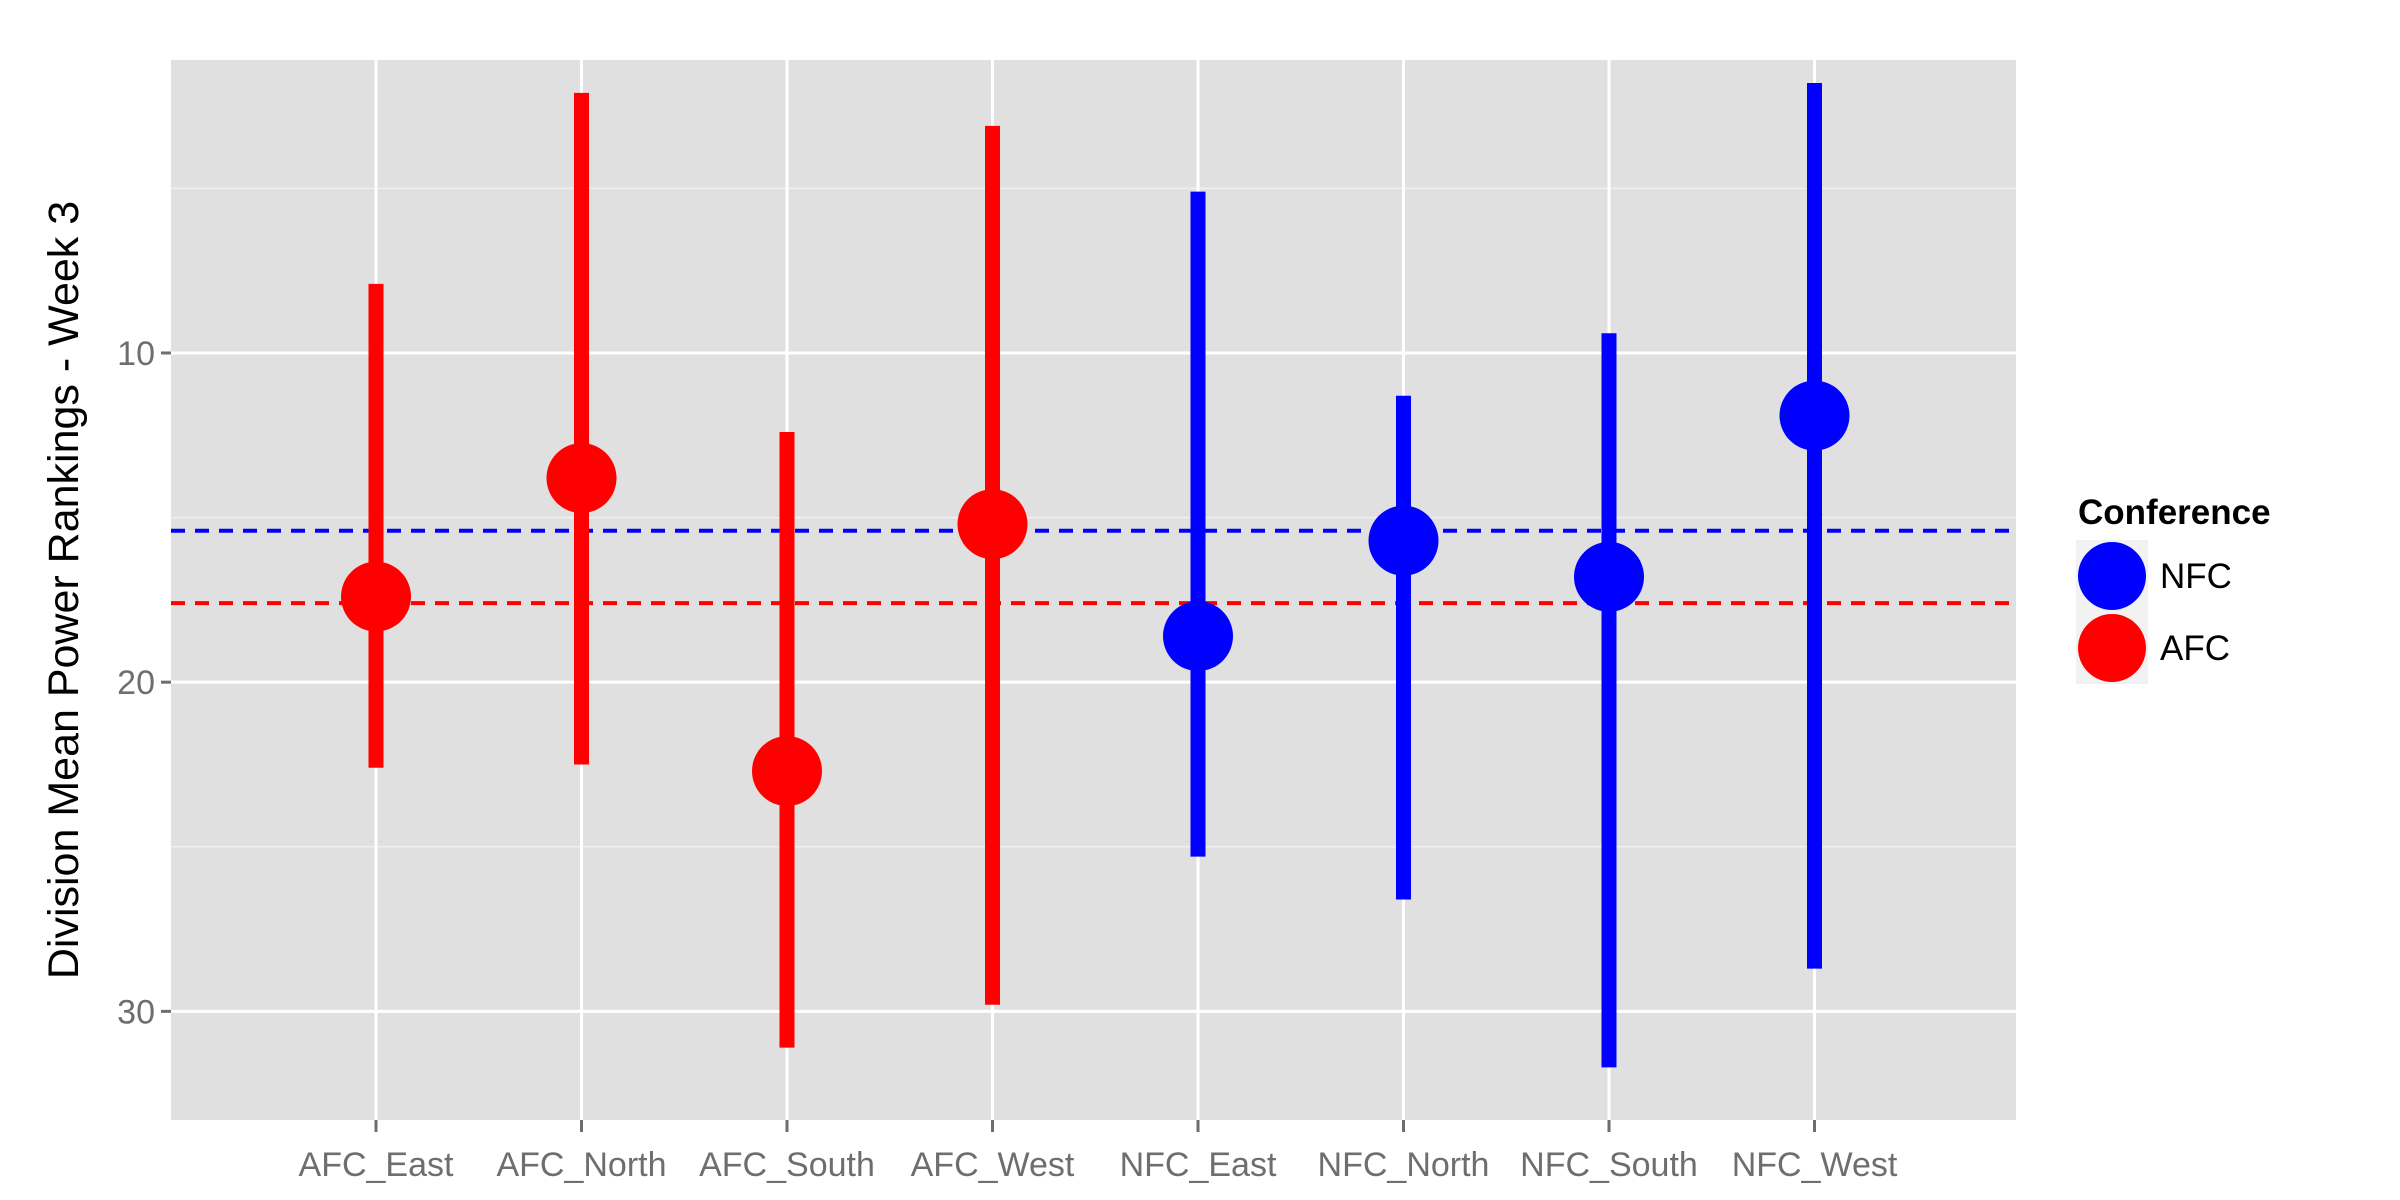  Describe the element at coordinates (376, 1165) in the screenshot. I see `x-tick-label: AFC_East` at that location.